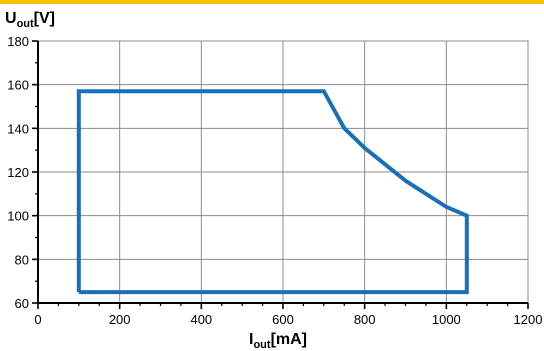  Describe the element at coordinates (18, 128) in the screenshot. I see `y-tick-label: 140` at that location.